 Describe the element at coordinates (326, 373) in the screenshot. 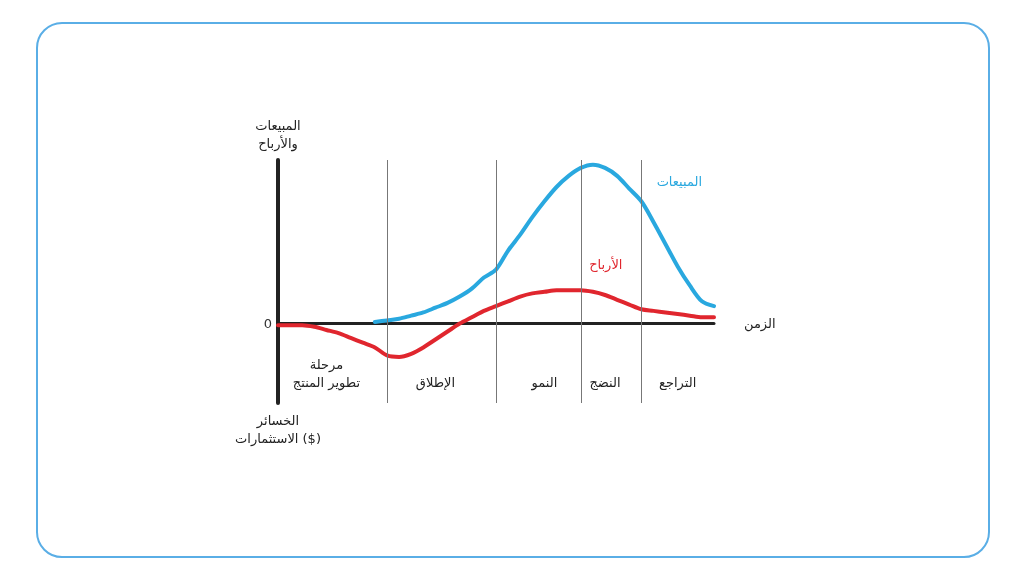

I see `x-tick-label: مرحلة تطوير المنتج` at that location.